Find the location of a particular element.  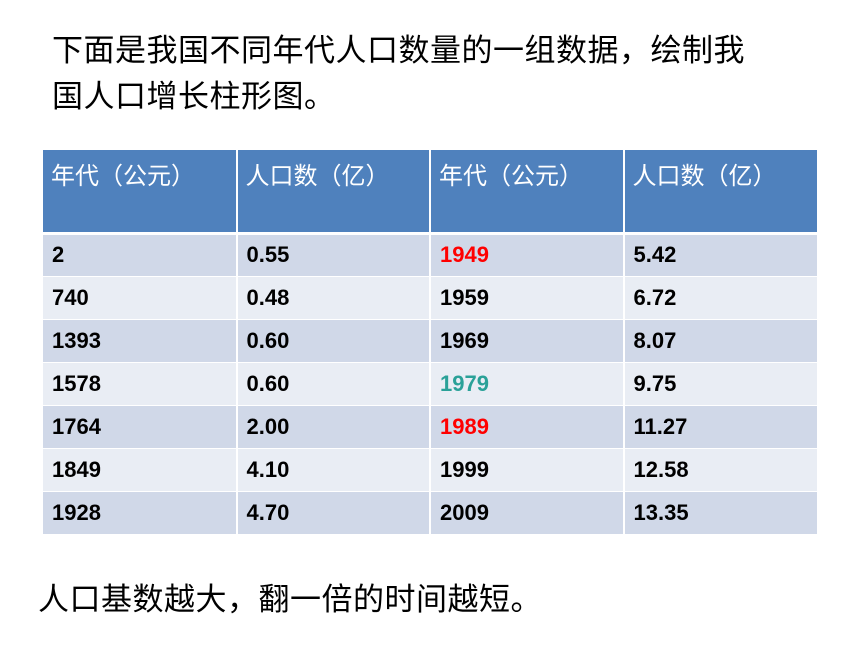

cell-year-highlighted: 1989 is located at coordinates (527, 427).